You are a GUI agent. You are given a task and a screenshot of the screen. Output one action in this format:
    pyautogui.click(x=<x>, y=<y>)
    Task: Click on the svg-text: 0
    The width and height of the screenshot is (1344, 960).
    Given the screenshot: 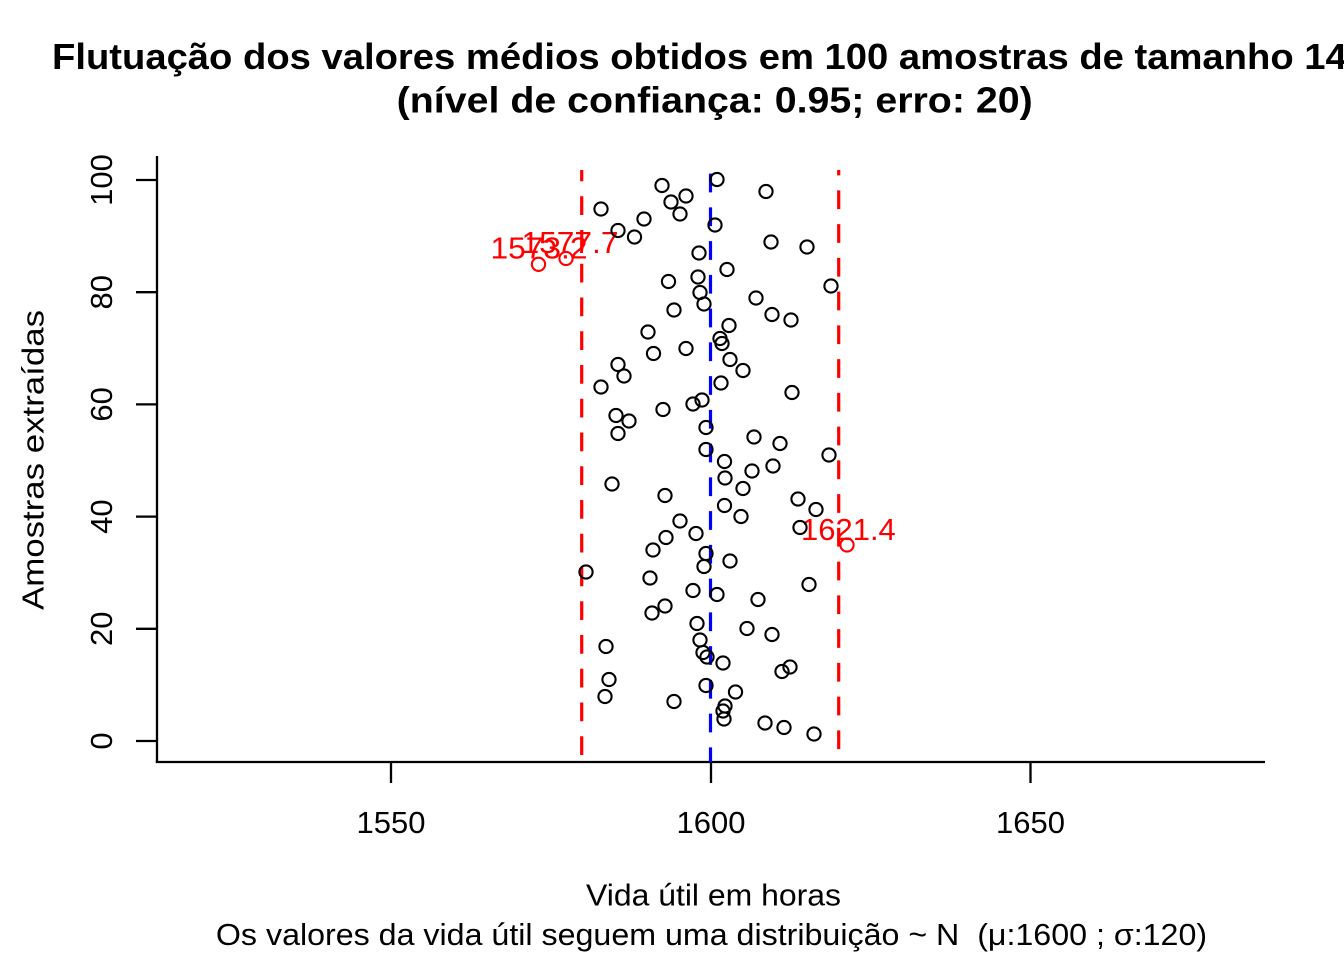 What is the action you would take?
    pyautogui.click(x=101, y=740)
    